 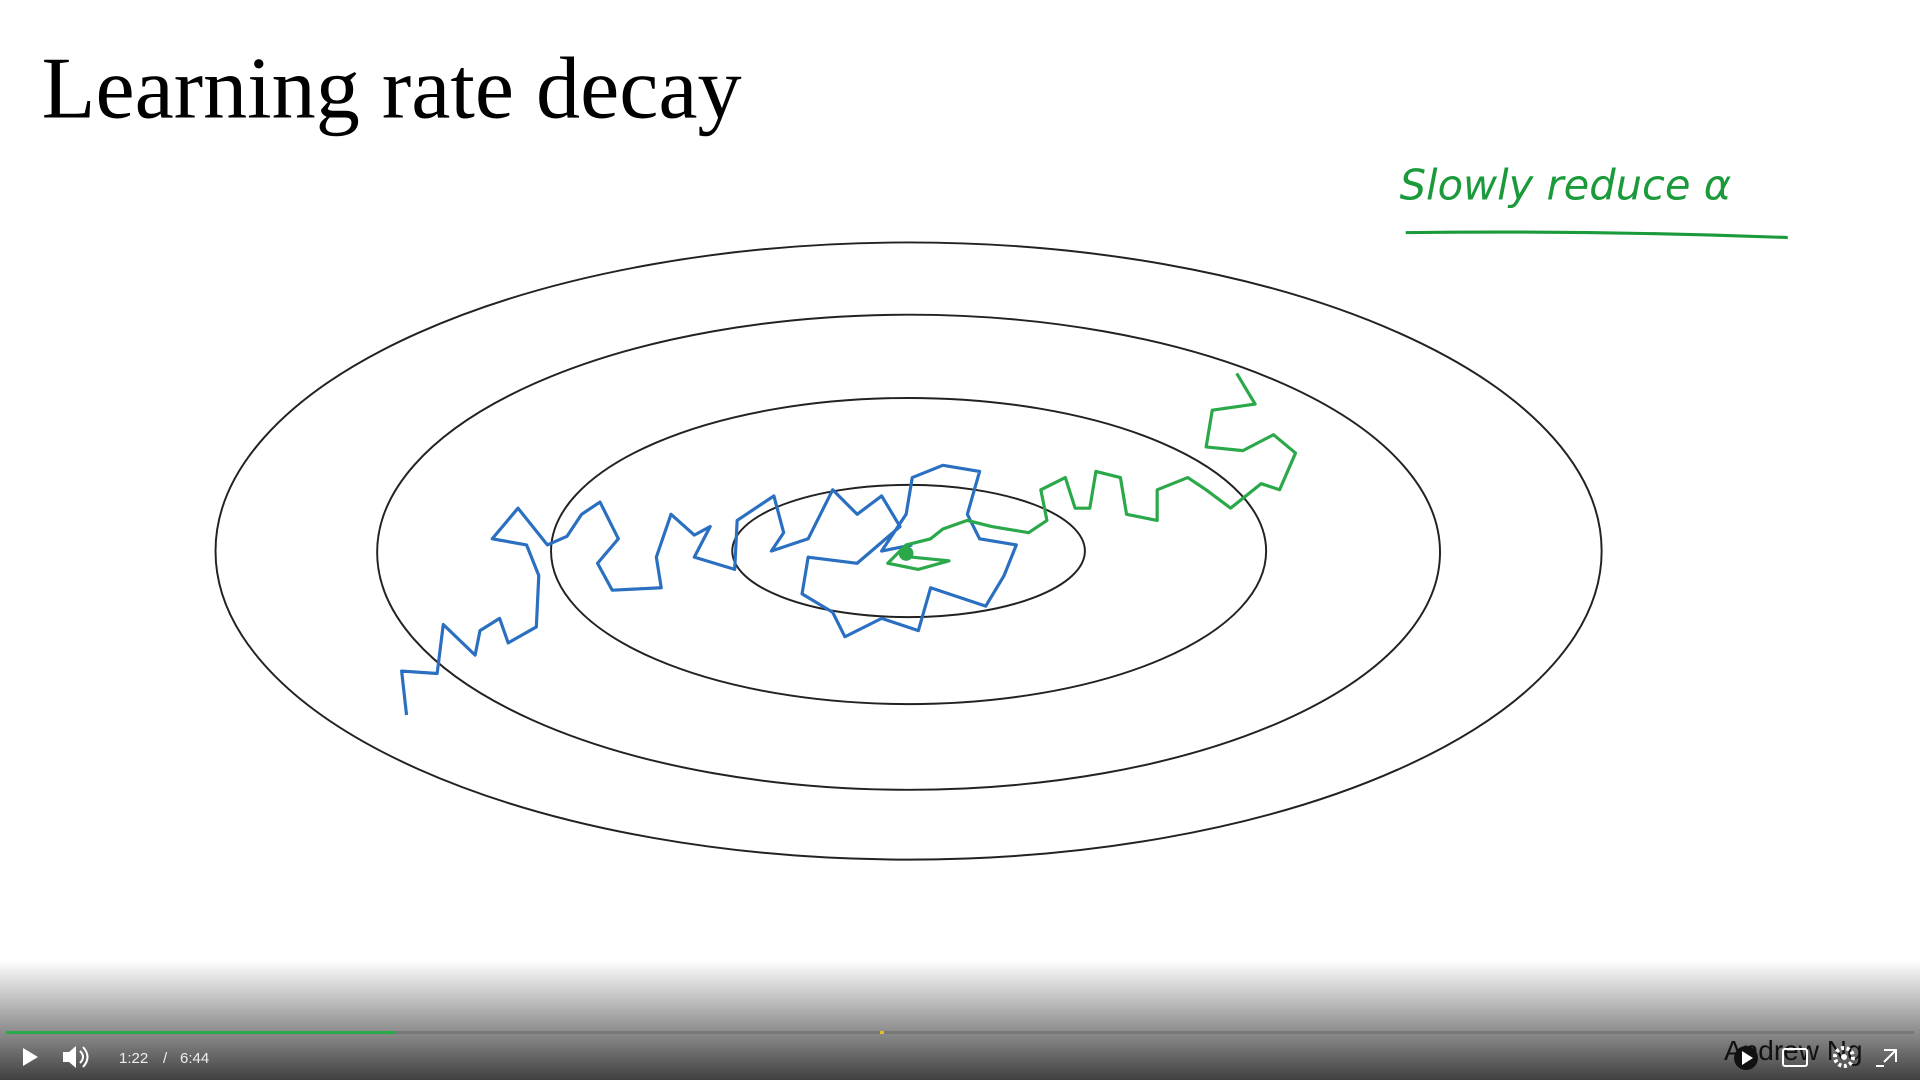 What do you see at coordinates (1566, 185) in the screenshot?
I see `annotation: Slowly reduce α` at bounding box center [1566, 185].